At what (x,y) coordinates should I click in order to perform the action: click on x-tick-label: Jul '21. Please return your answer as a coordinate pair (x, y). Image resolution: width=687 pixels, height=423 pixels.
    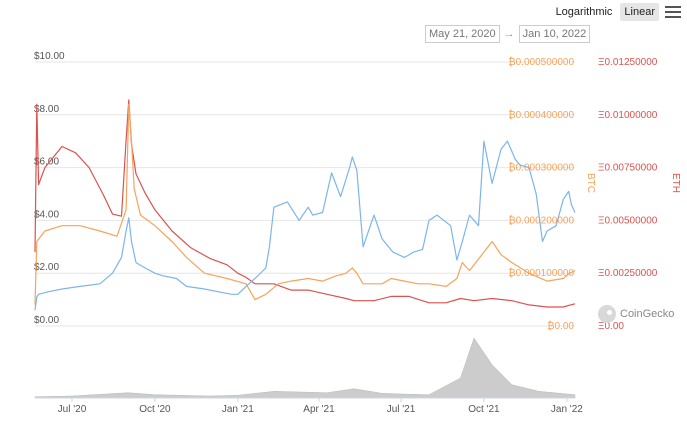
    Looking at the image, I should click on (401, 409).